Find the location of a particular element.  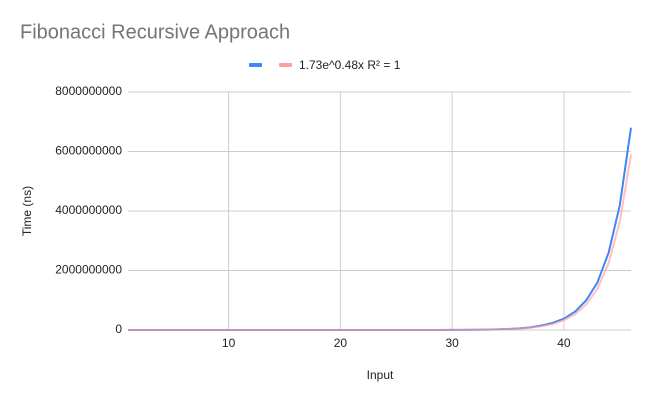

y-tick-label: 2000000000 is located at coordinates (88, 270).